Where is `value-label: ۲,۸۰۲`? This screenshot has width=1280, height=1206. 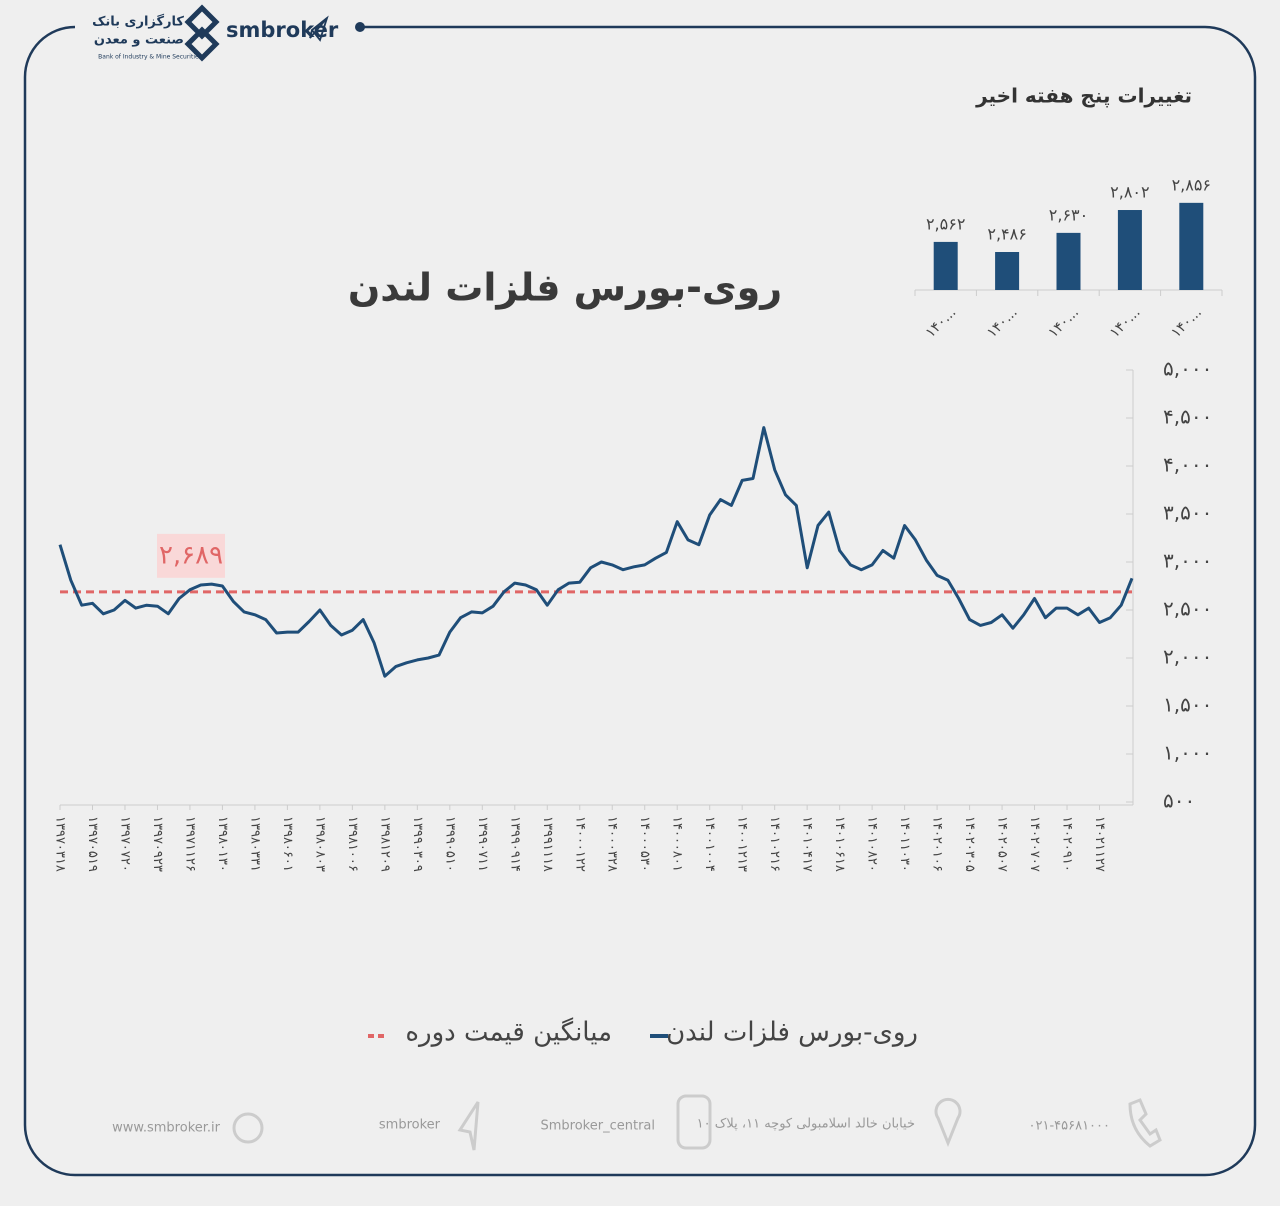
value-label: ۲,۸۰۲ is located at coordinates (1129, 192).